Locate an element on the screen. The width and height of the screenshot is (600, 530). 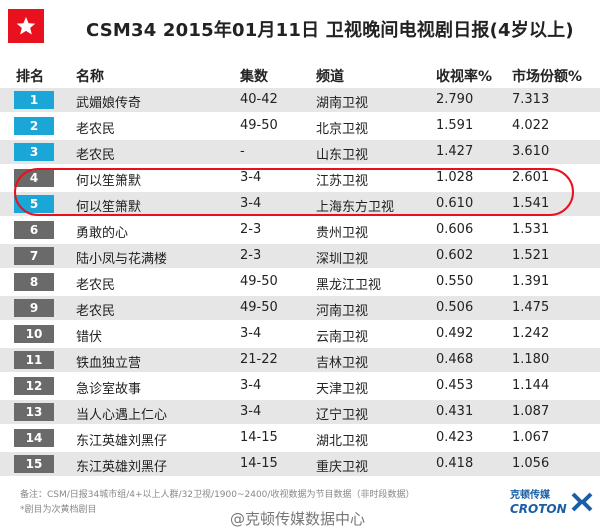
show-name: 勇敢的心 is located at coordinates (102, 233).